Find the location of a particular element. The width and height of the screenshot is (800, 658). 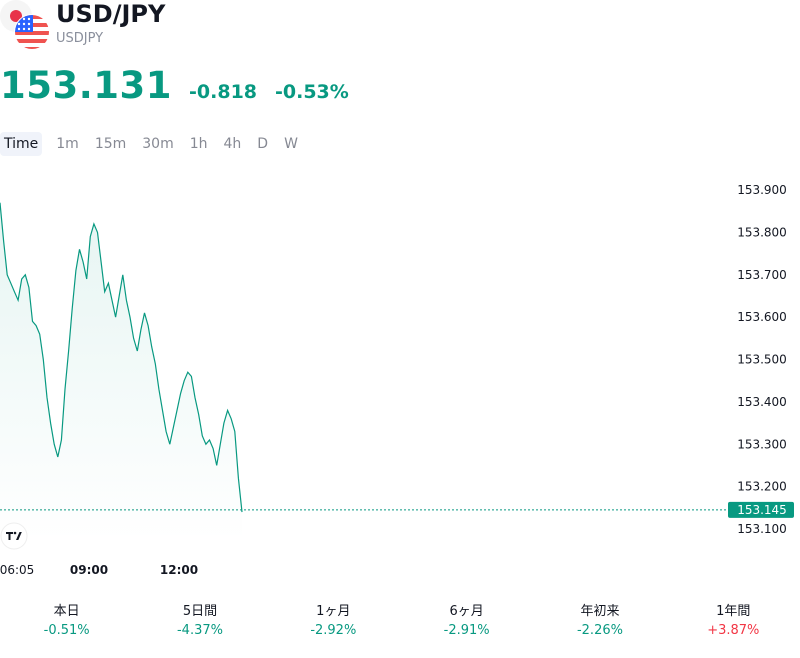

performance-item: 1ヶ月 -2.92% is located at coordinates (333, 622).